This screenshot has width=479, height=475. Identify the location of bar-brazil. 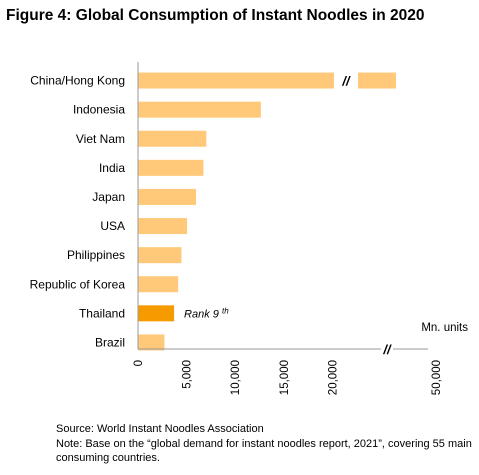
(151, 342).